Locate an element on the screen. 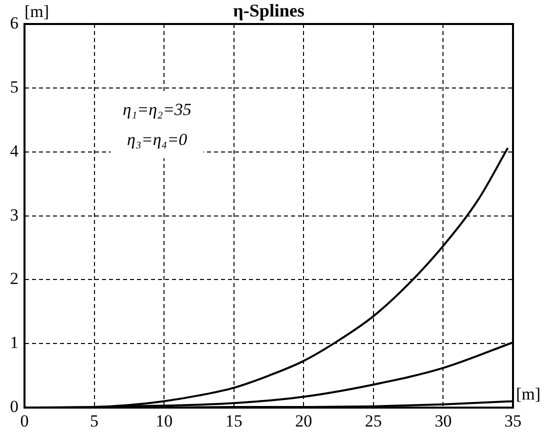 The width and height of the screenshot is (547, 440). y-tick-label: 5 is located at coordinates (14, 86).